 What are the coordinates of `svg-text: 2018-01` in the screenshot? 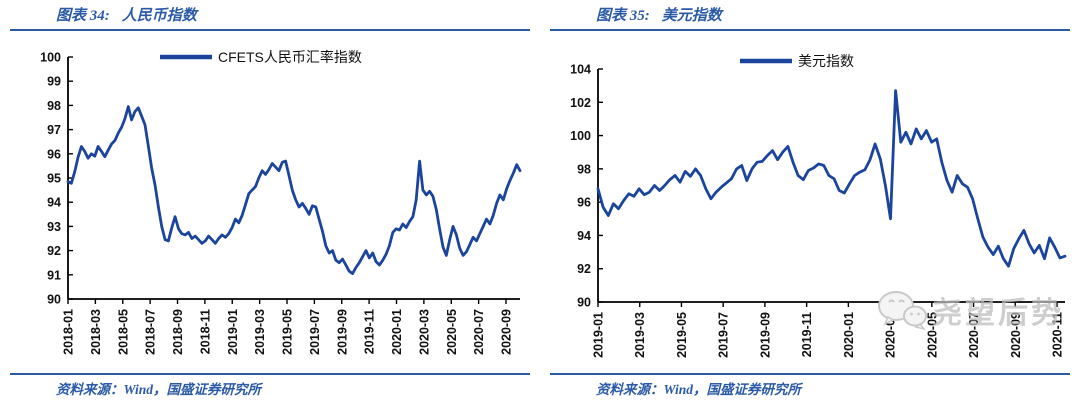 It's located at (69, 332).